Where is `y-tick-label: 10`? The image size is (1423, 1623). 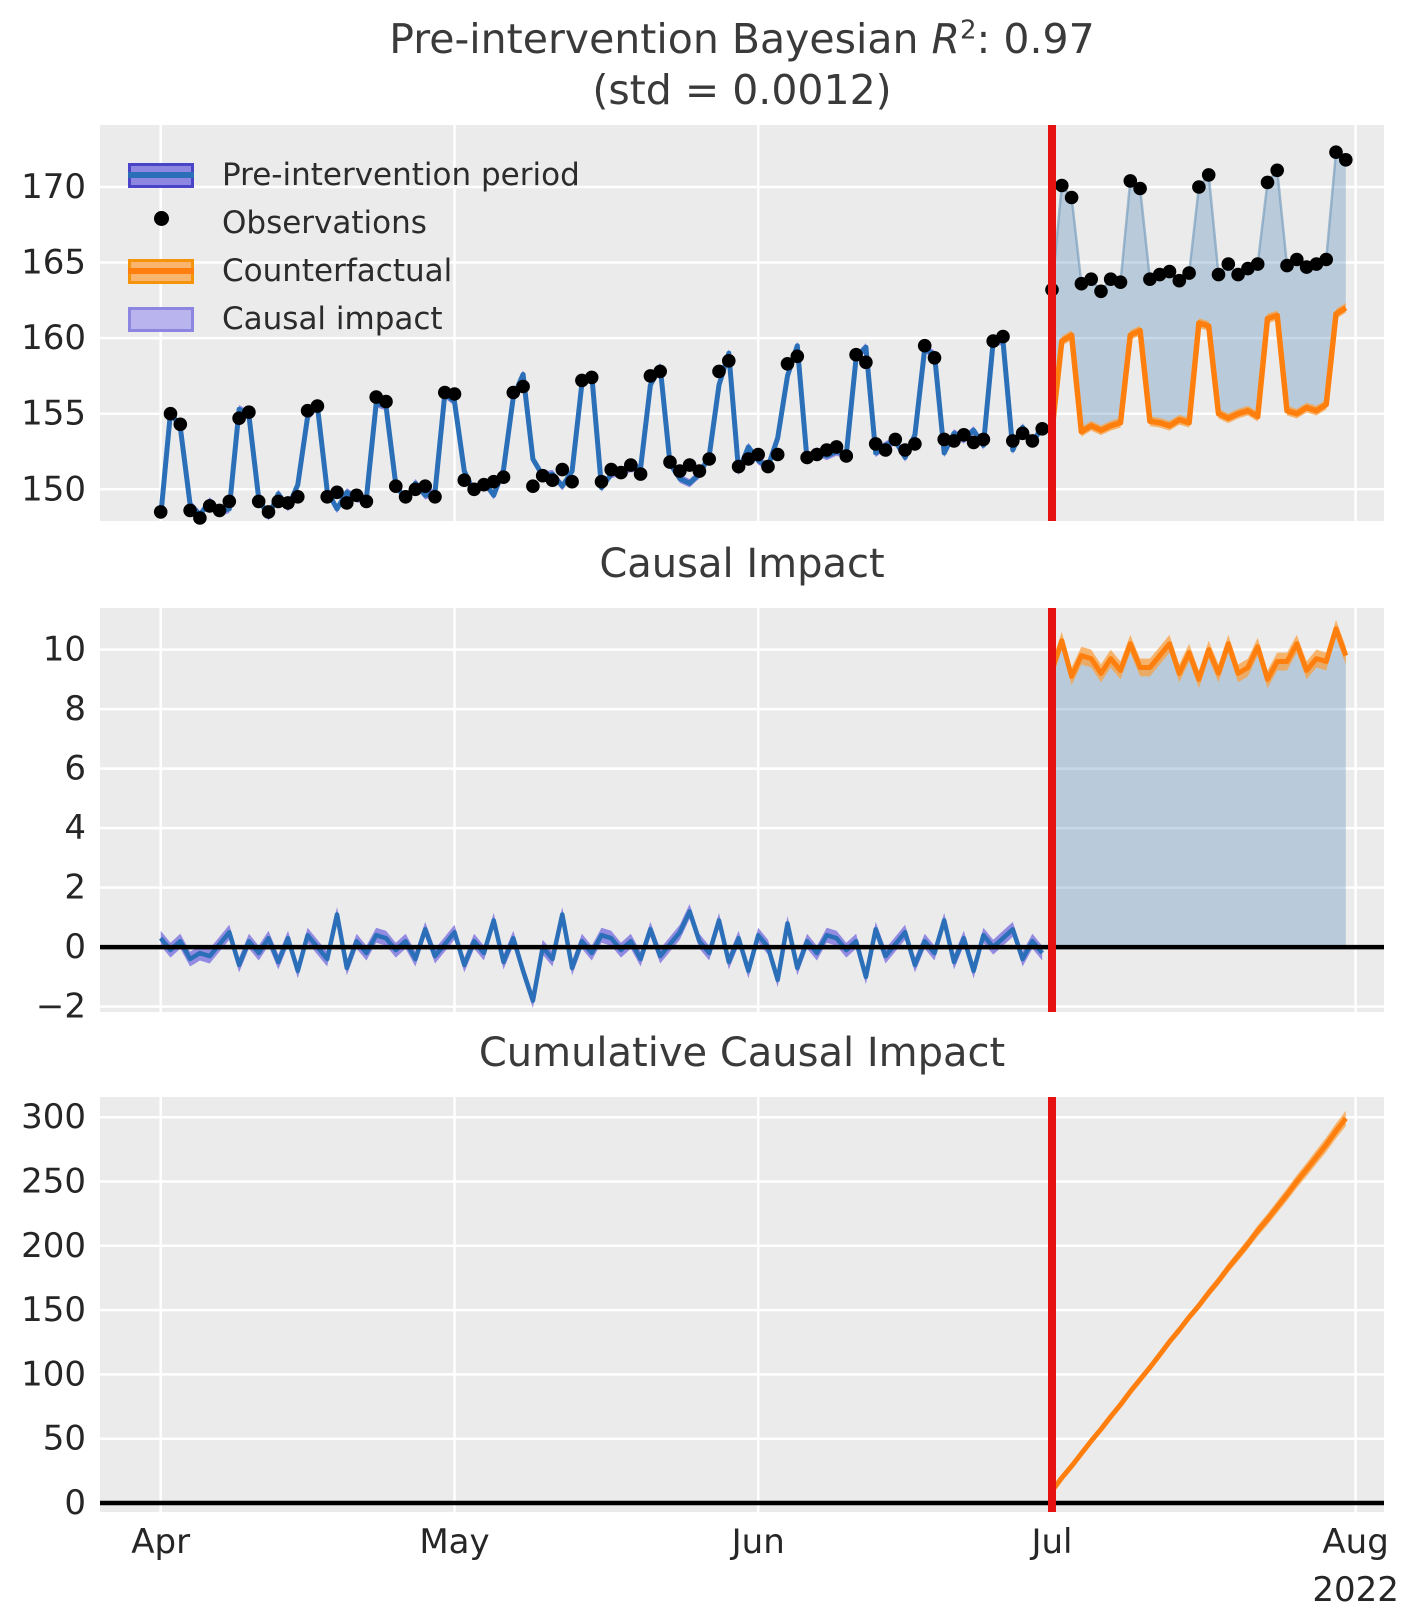 y-tick-label: 10 is located at coordinates (64, 650).